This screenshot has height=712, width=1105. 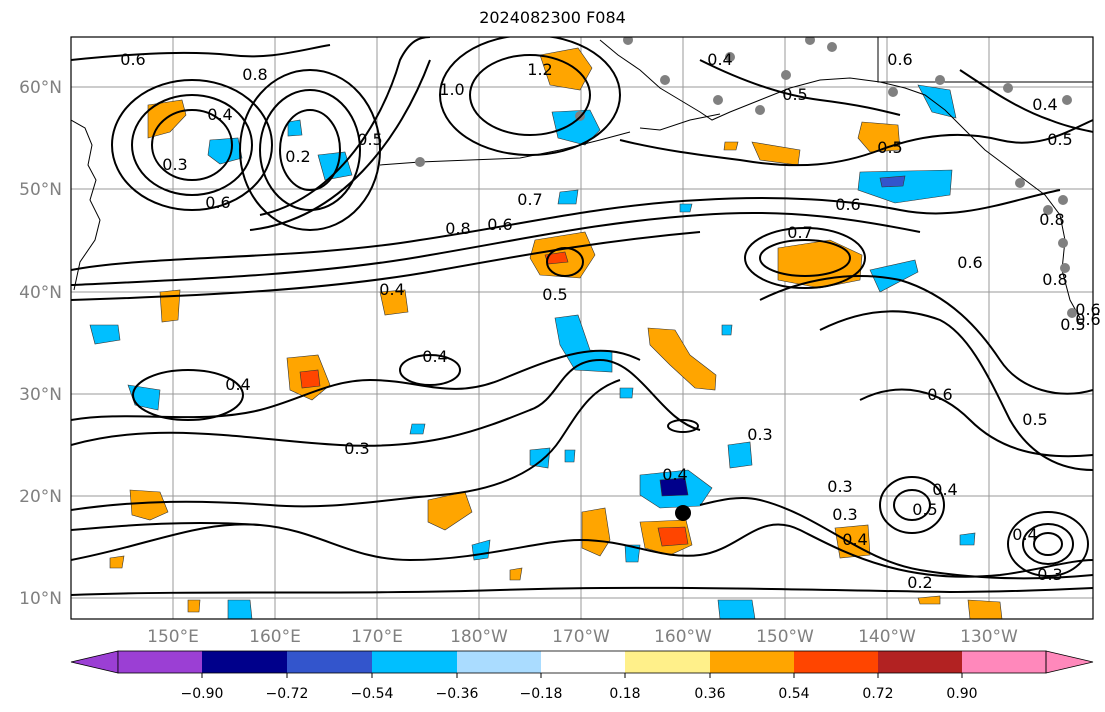 What do you see at coordinates (887, 637) in the screenshot?
I see `lon-label: 140°W` at bounding box center [887, 637].